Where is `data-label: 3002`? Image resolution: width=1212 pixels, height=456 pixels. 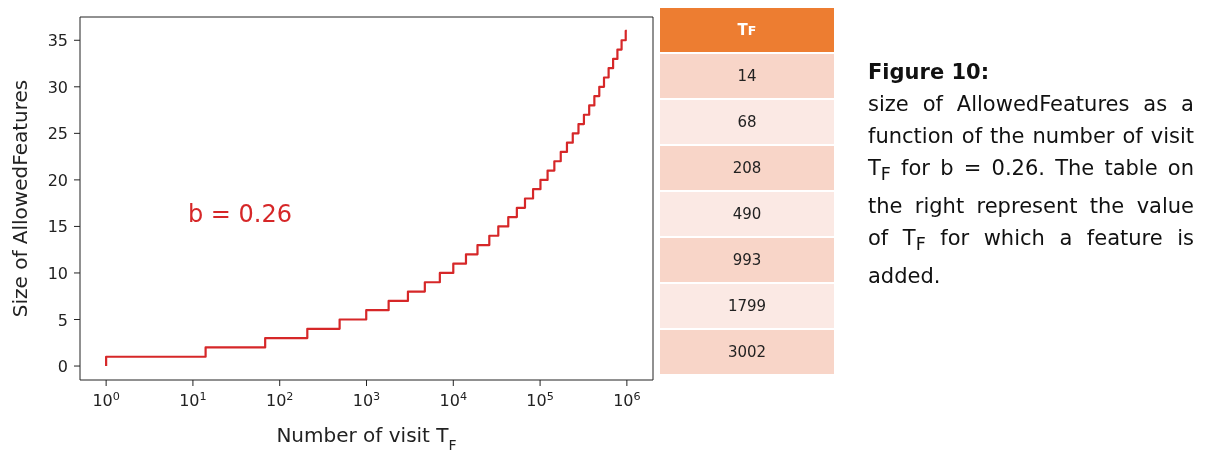 data-label: 3002 is located at coordinates (747, 352).